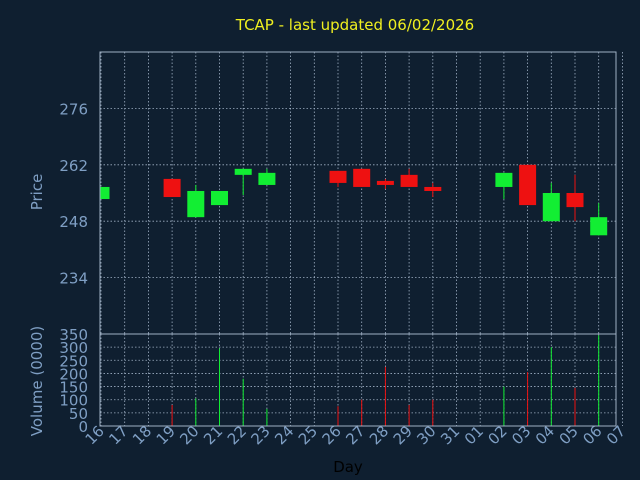  Describe the element at coordinates (73, 222) in the screenshot. I see `price-tick-label: 248` at that location.